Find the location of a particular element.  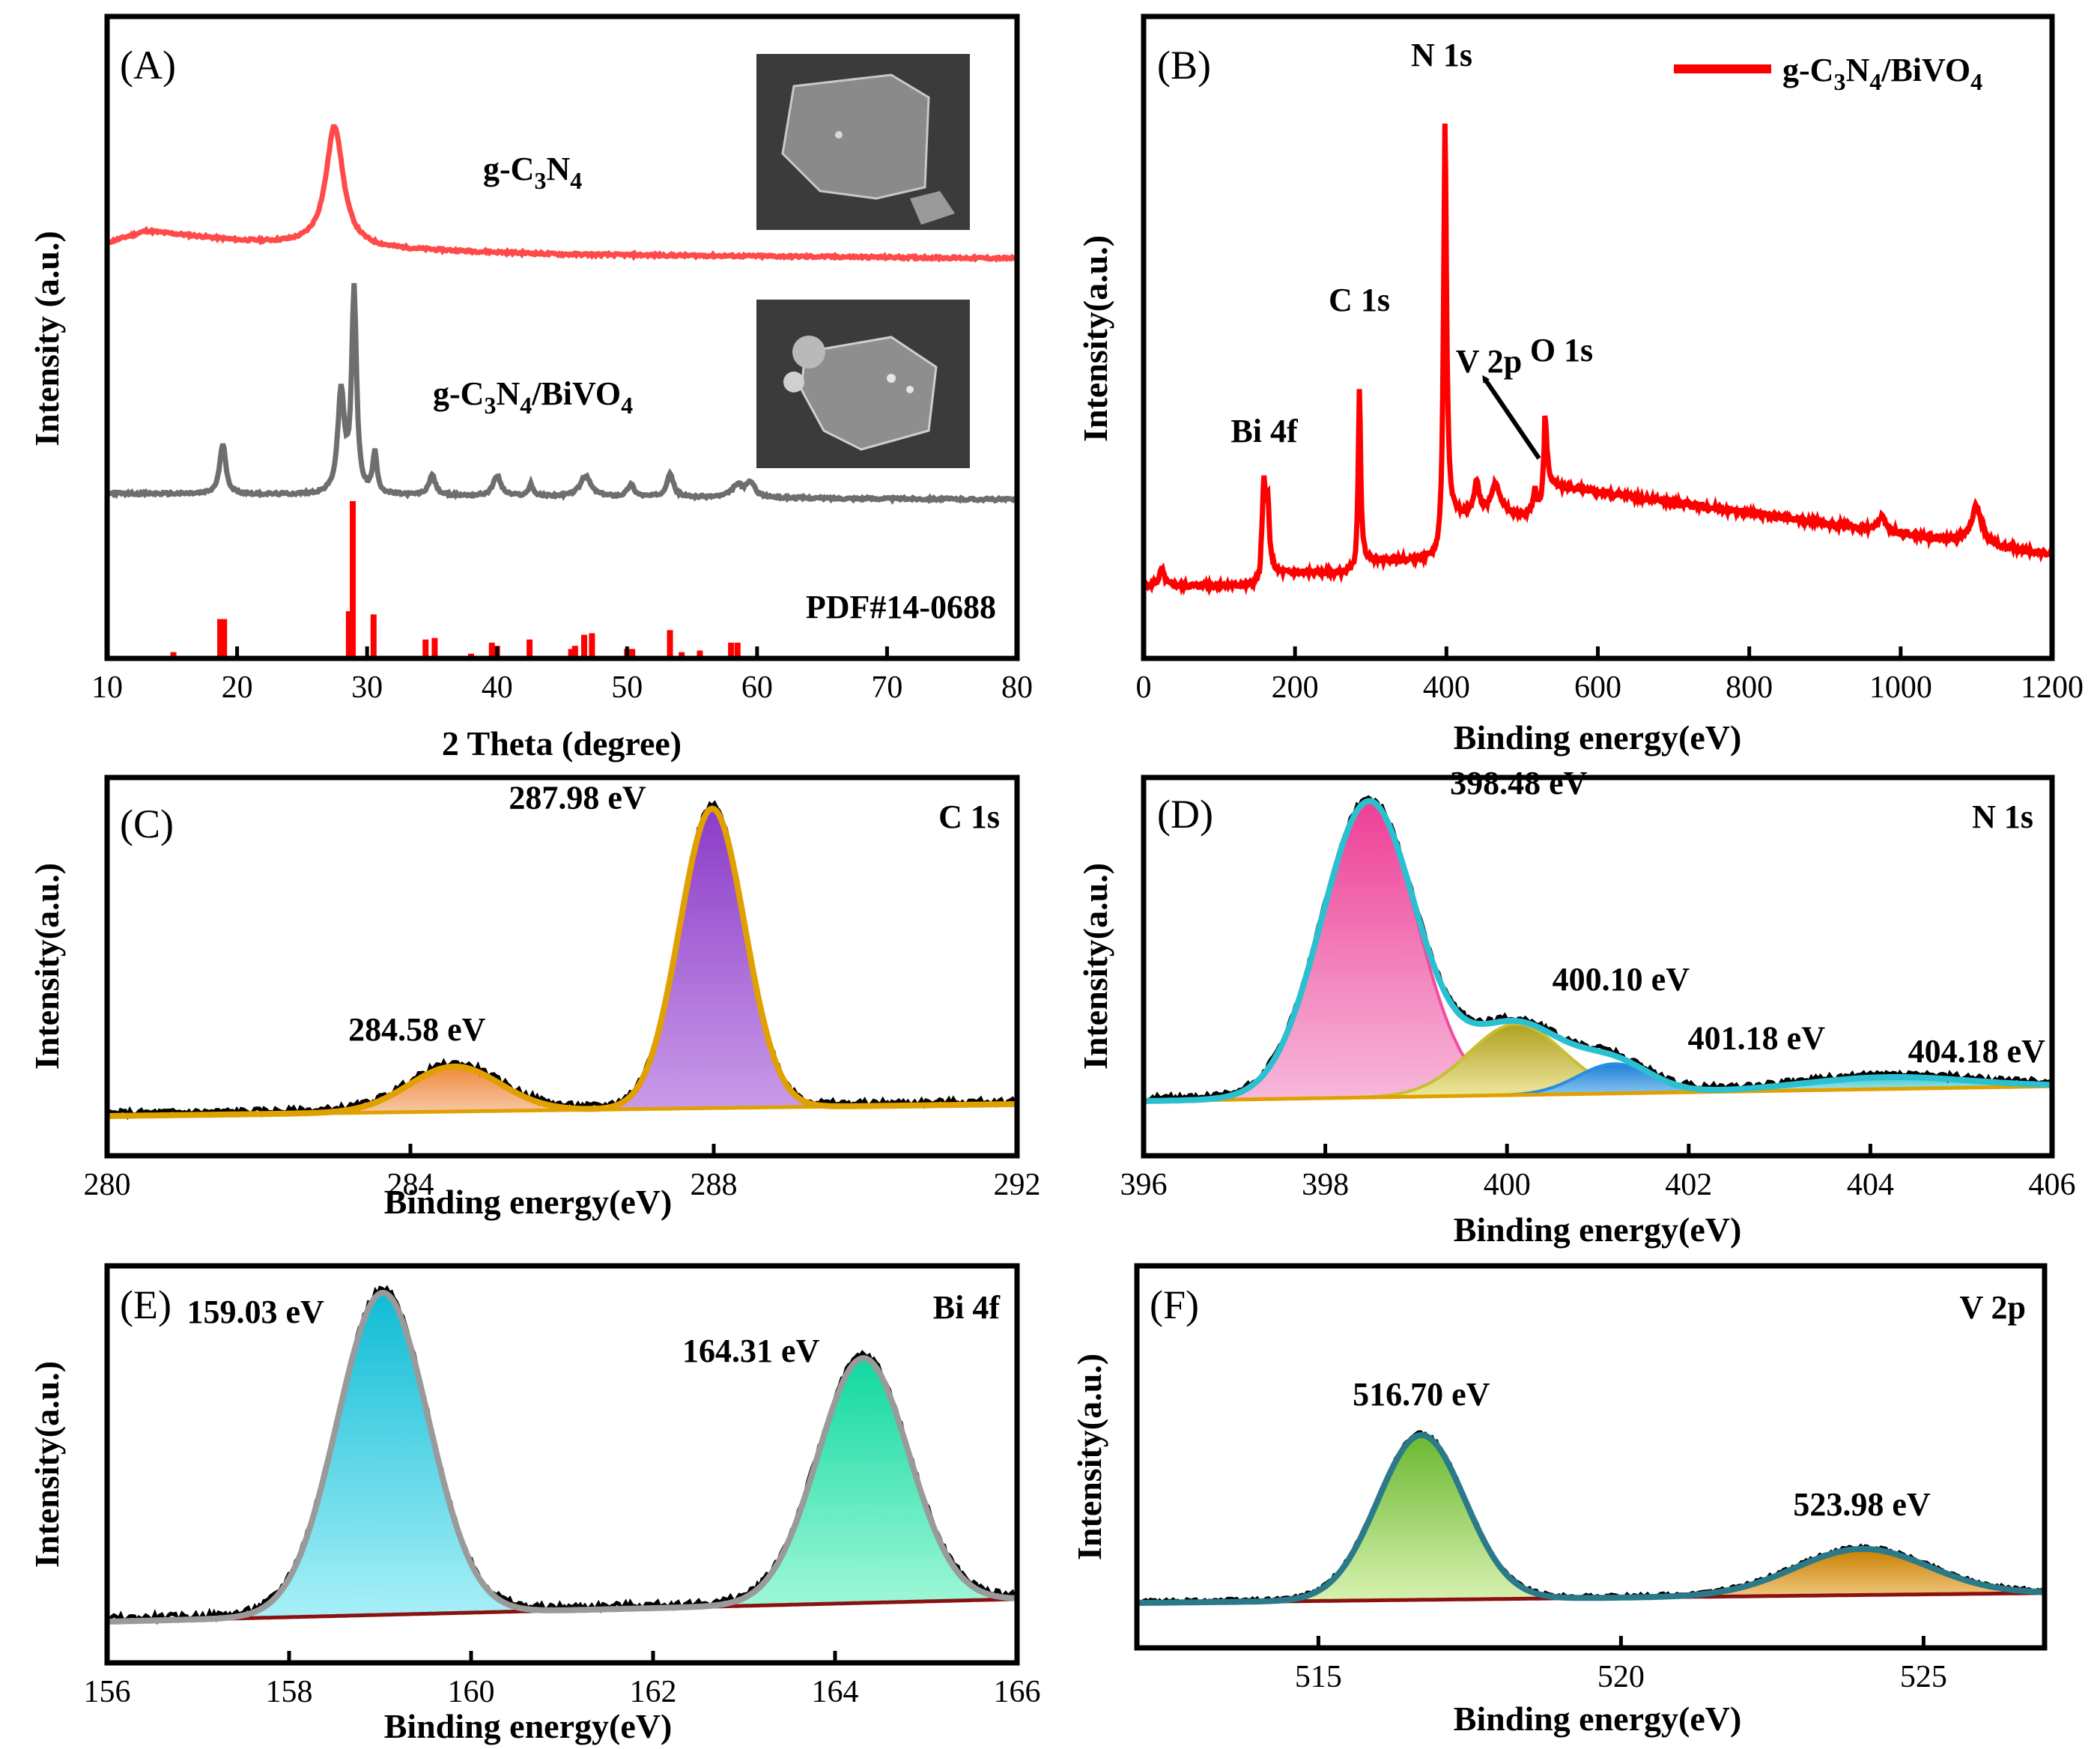

panel-e-frame is located at coordinates (562, 1465).